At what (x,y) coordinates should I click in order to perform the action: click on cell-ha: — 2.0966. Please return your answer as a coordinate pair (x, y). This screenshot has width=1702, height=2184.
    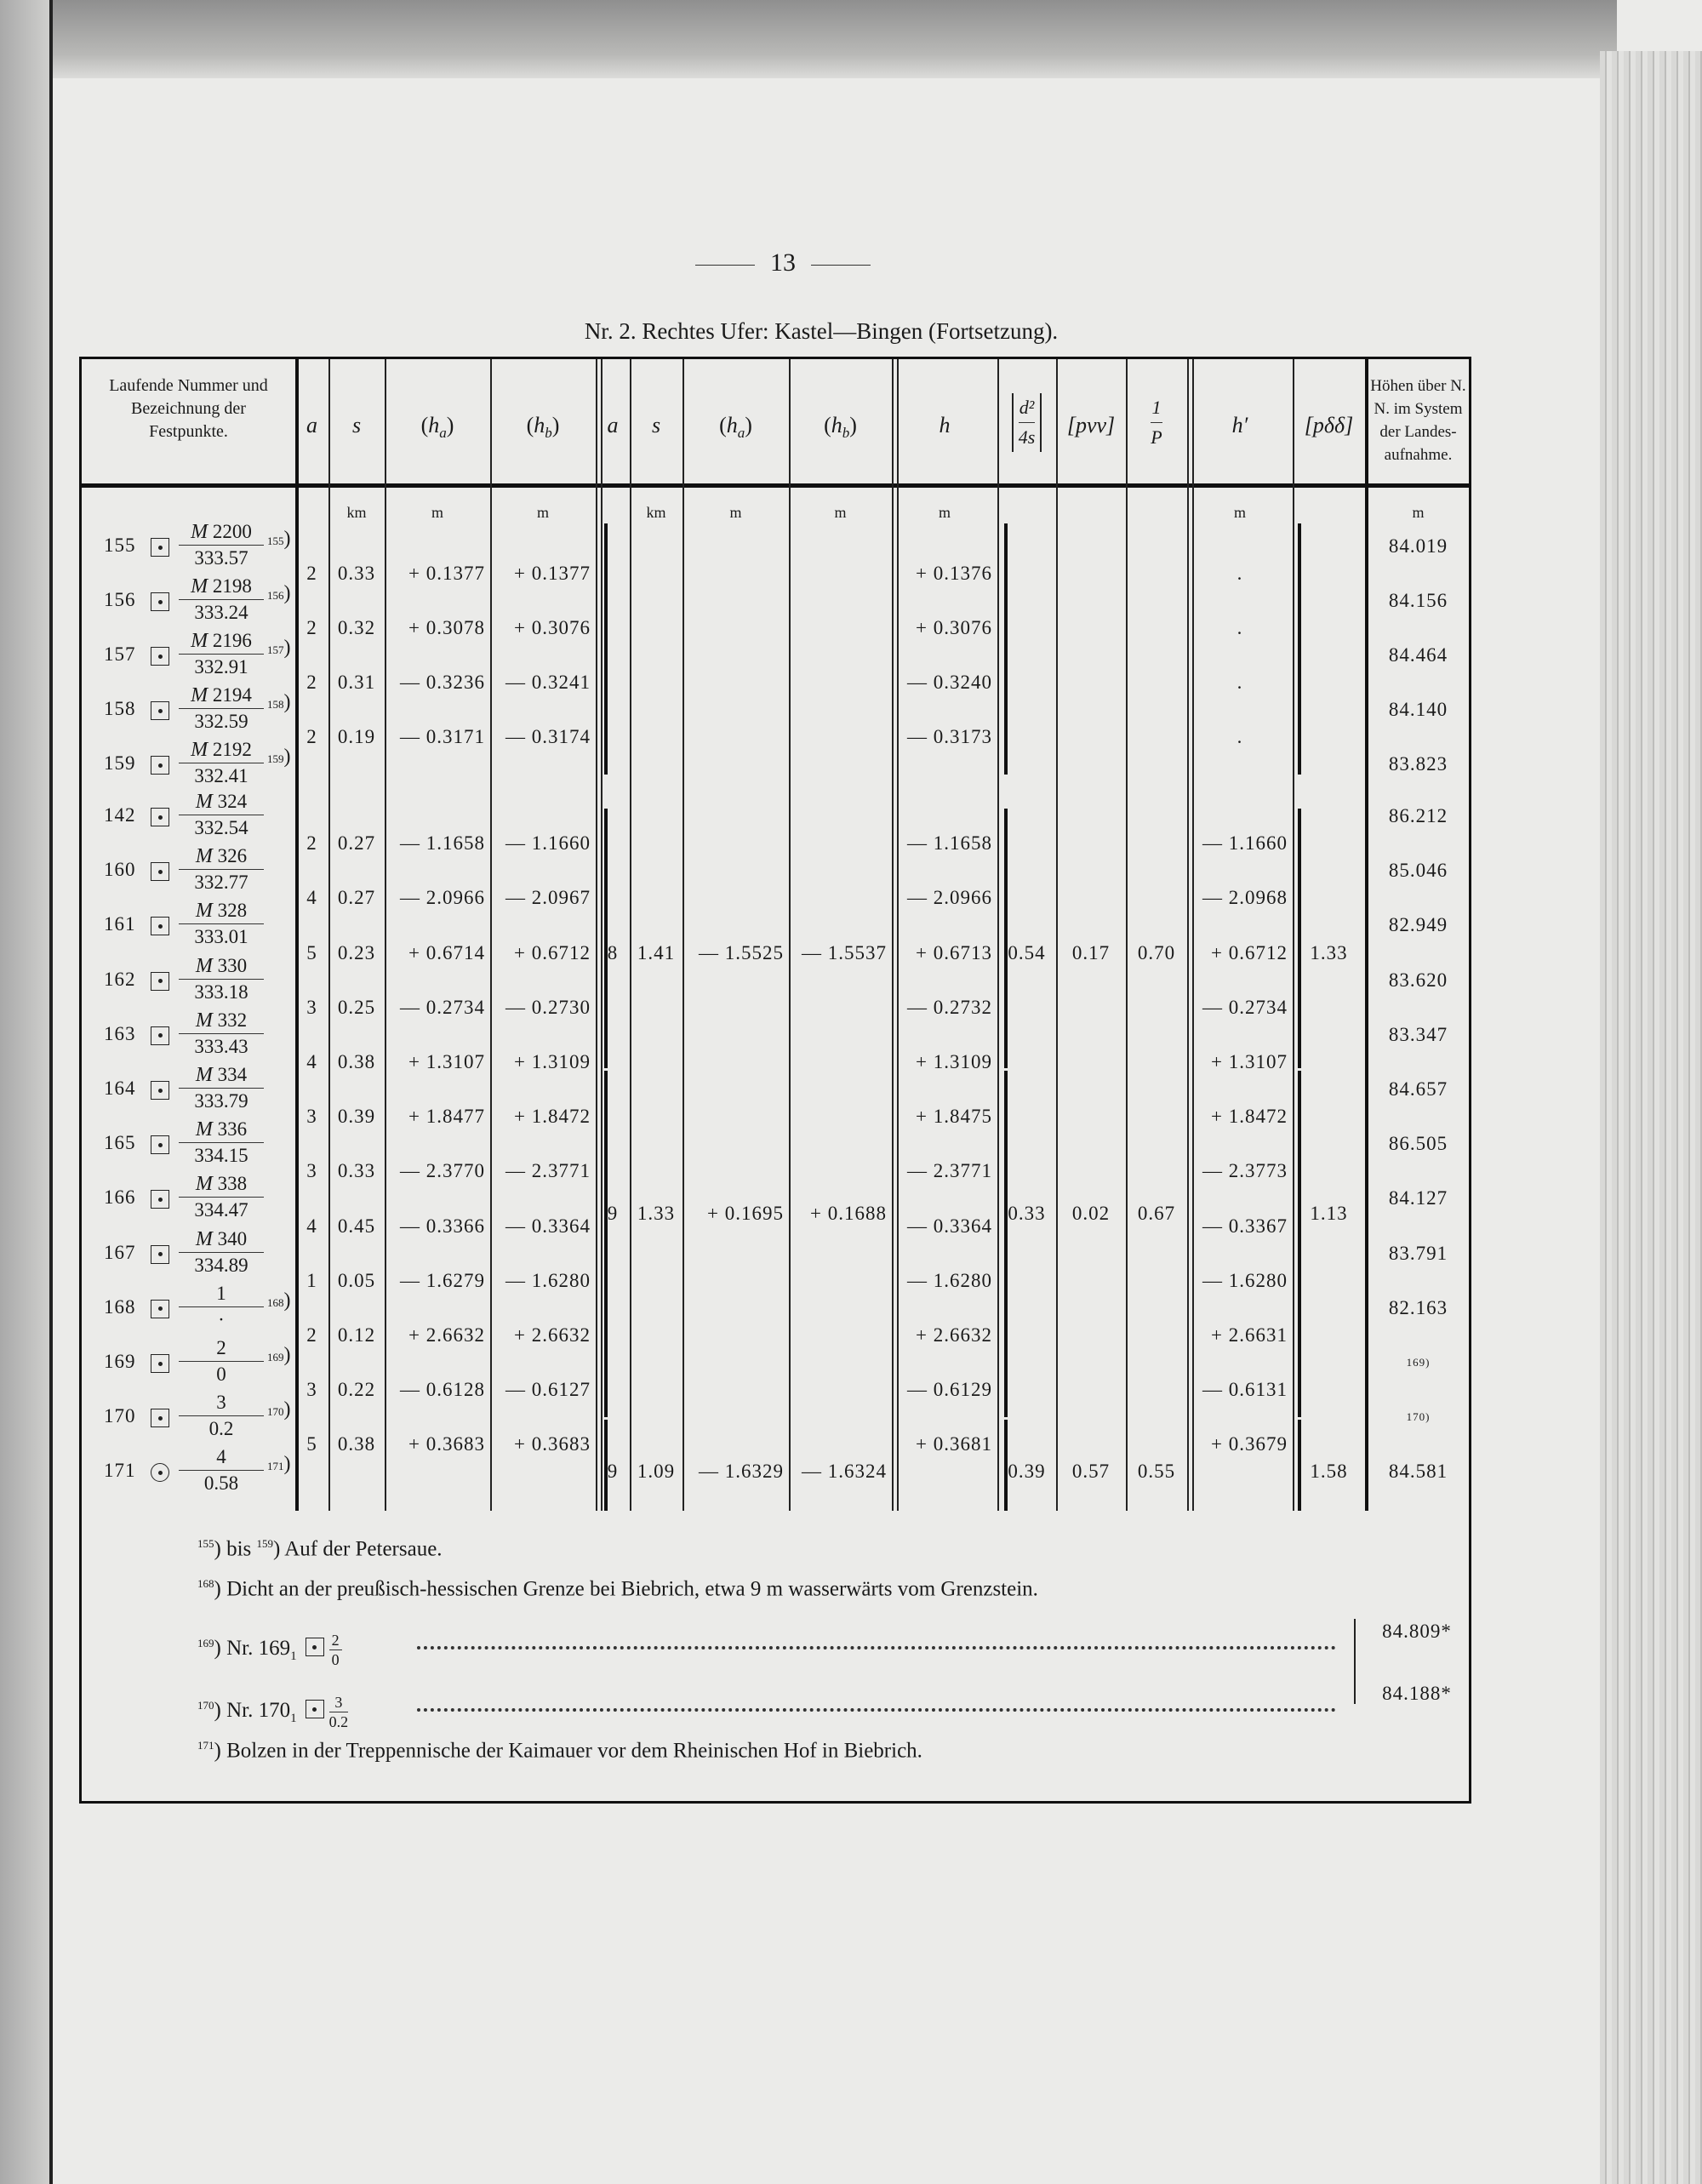
    Looking at the image, I should click on (442, 898).